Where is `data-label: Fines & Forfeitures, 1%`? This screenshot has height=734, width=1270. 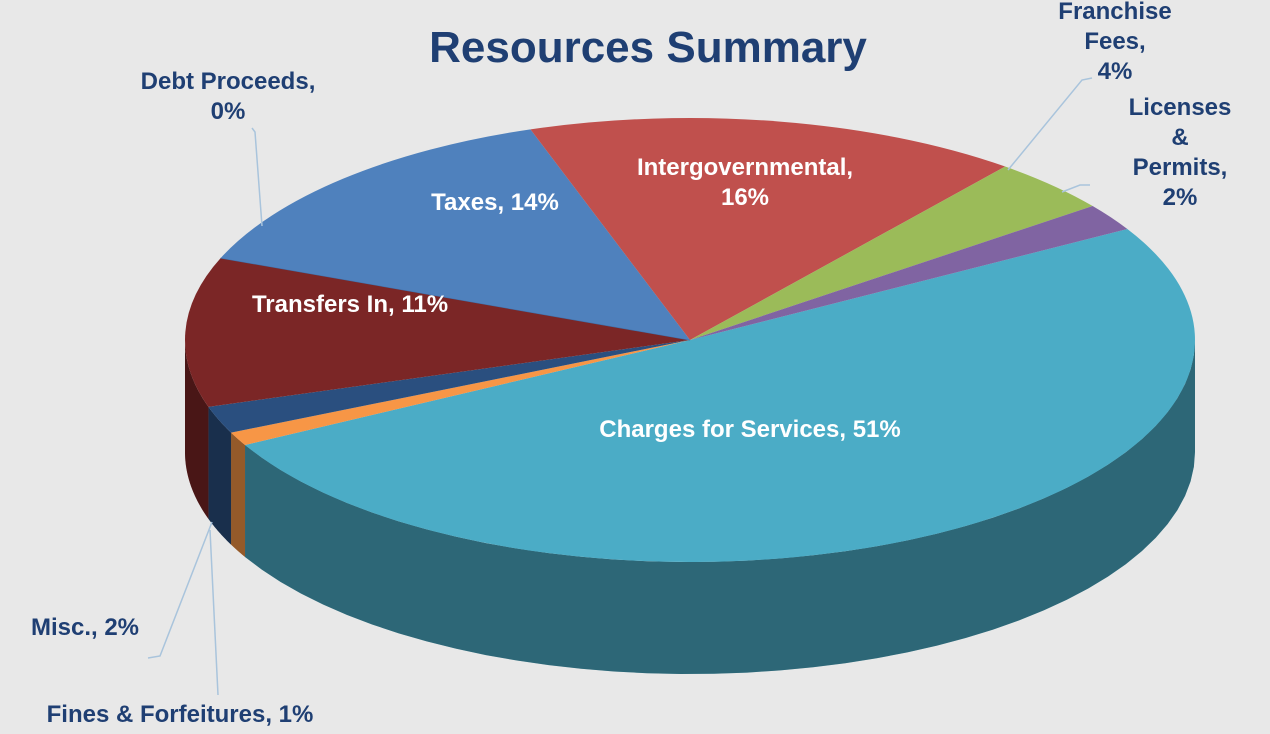
data-label: Fines & Forfeitures, 1% is located at coordinates (180, 714).